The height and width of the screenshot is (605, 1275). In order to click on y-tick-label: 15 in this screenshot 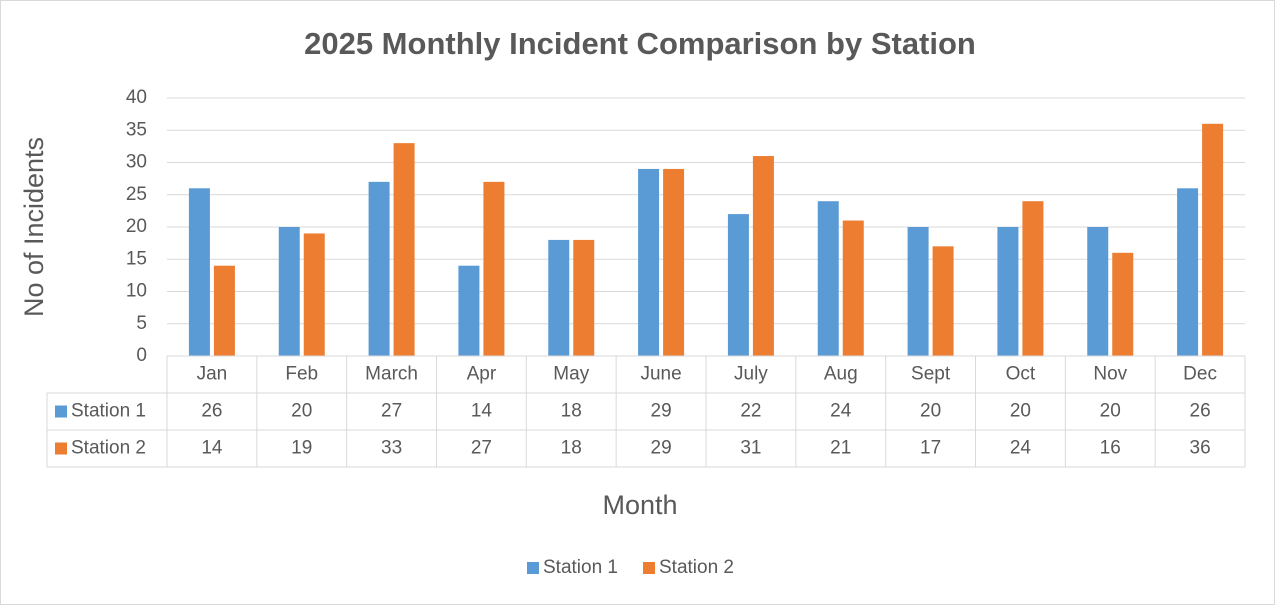, I will do `click(136, 258)`.